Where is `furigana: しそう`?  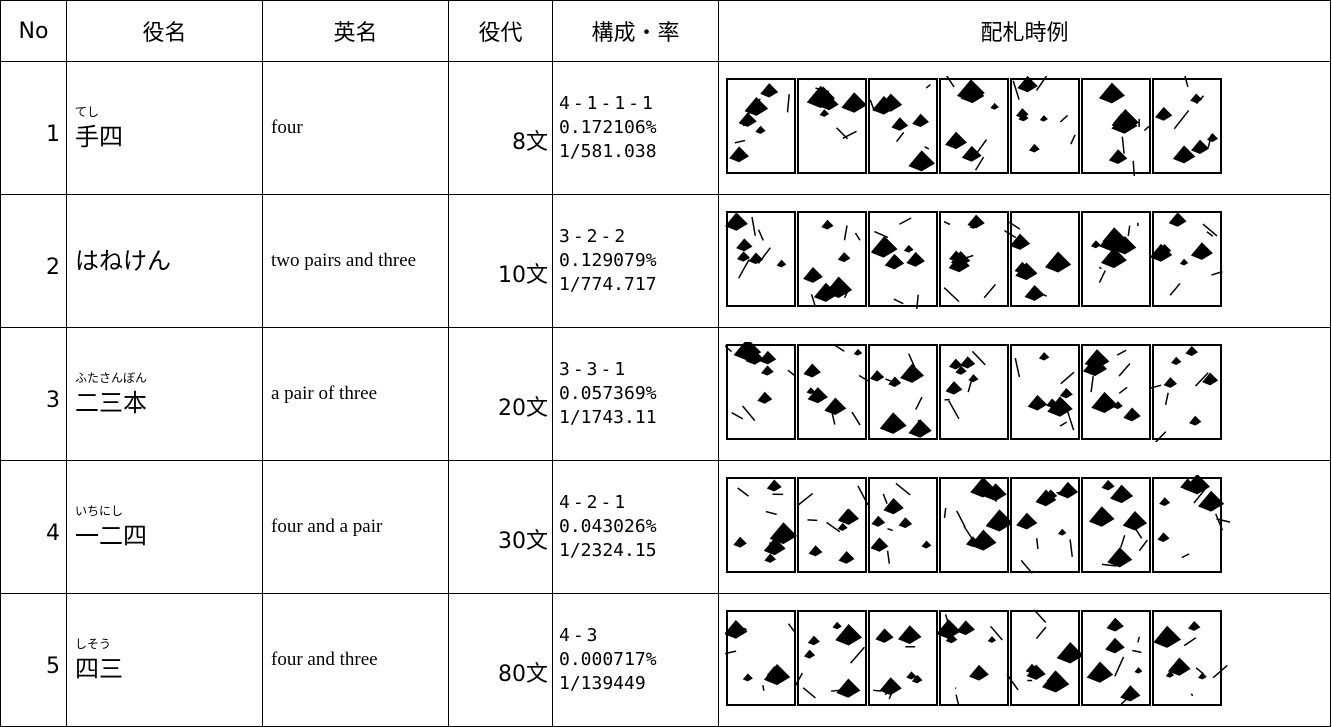
furigana: しそう is located at coordinates (168, 644).